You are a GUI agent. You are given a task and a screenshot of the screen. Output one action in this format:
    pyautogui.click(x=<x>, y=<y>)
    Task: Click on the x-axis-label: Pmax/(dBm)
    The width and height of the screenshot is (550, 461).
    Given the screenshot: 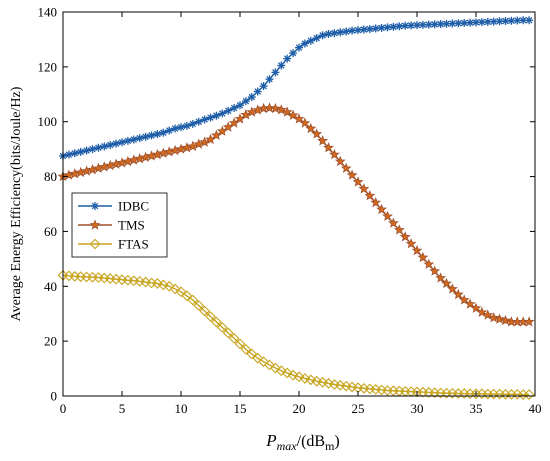 What is the action you would take?
    pyautogui.click(x=302, y=442)
    